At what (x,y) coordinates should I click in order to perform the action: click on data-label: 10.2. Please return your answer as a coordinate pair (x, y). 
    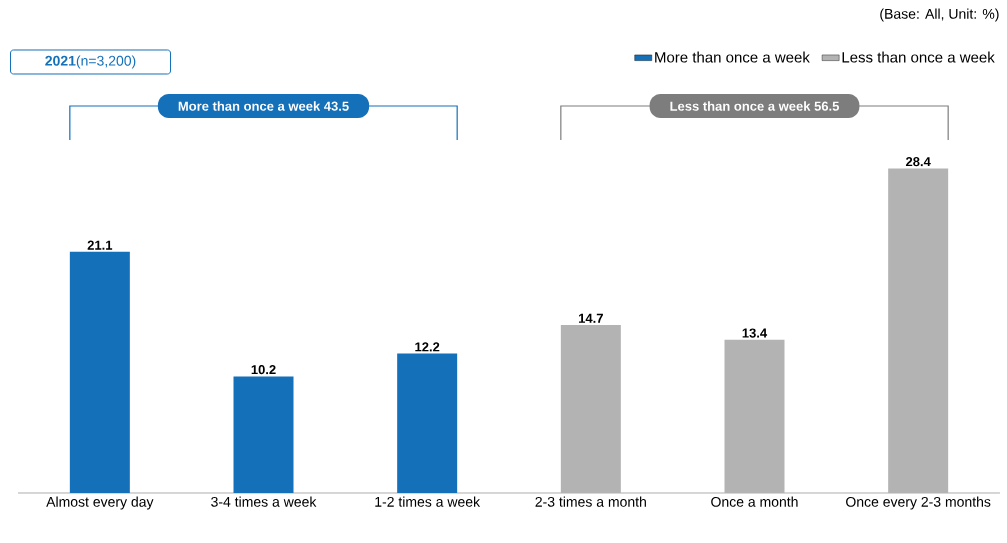
    Looking at the image, I should click on (263, 370).